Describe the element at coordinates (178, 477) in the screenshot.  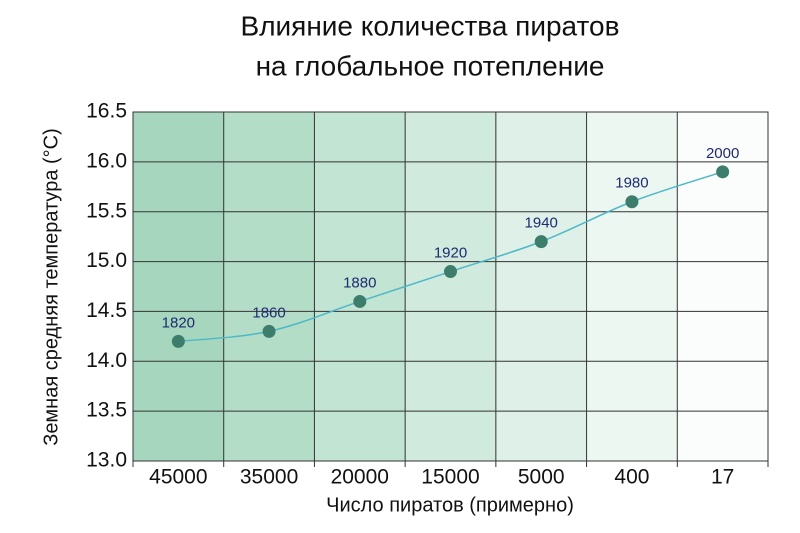
I see `x-tick-label: 45000` at that location.